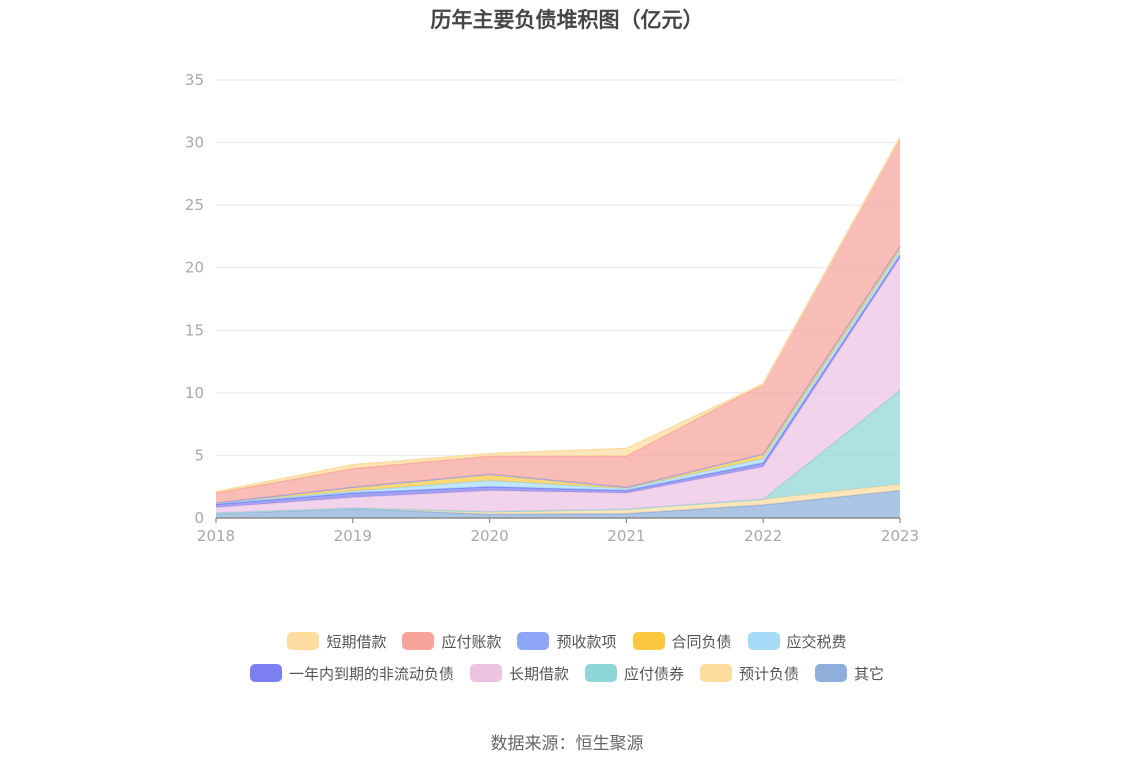 The width and height of the screenshot is (1134, 766). Describe the element at coordinates (769, 673) in the screenshot. I see `legend-label: 预计负债` at that location.